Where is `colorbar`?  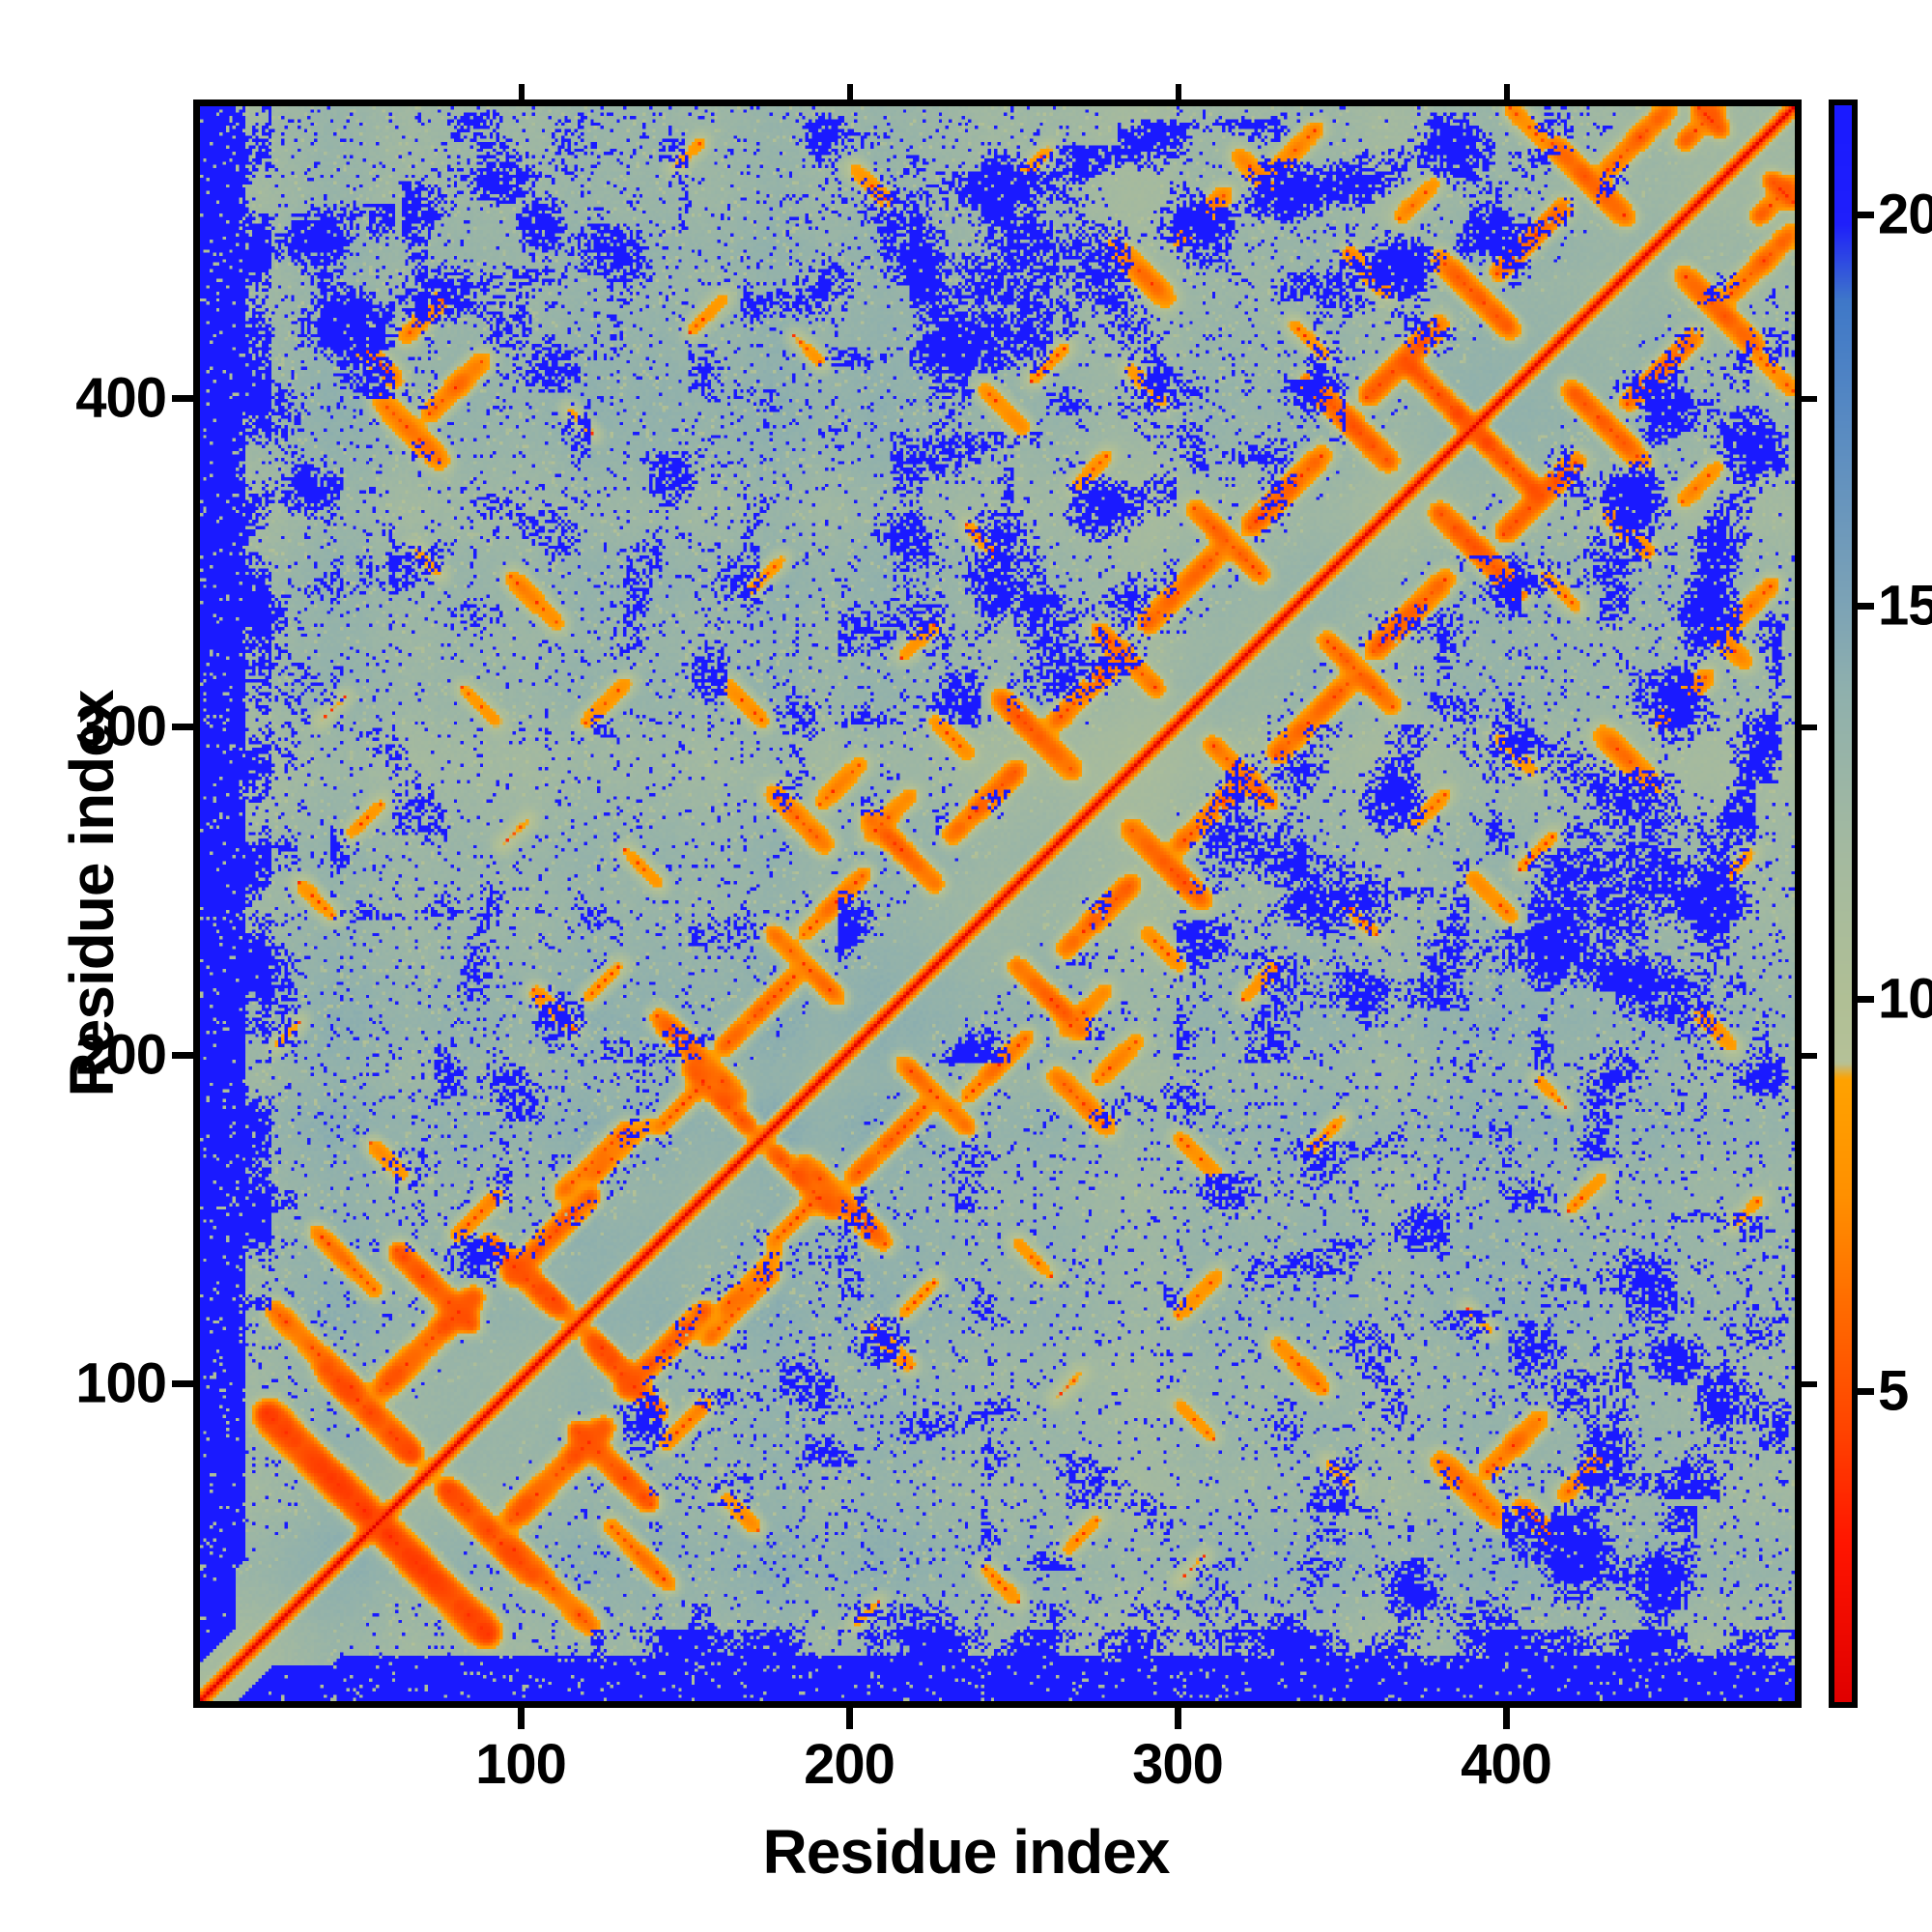
colorbar is located at coordinates (1843, 903).